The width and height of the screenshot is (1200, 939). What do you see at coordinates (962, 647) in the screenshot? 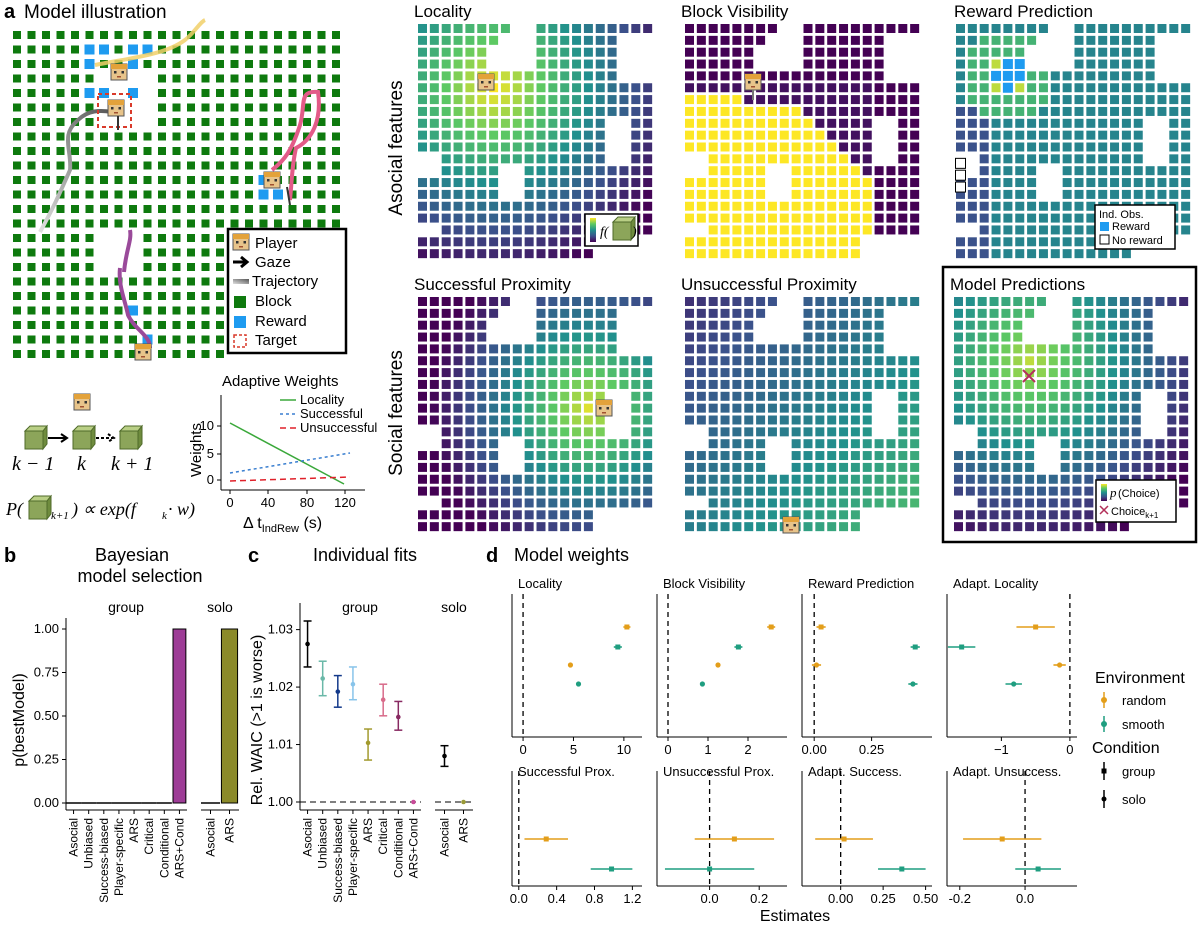
I see `estimate-smooth-group` at bounding box center [962, 647].